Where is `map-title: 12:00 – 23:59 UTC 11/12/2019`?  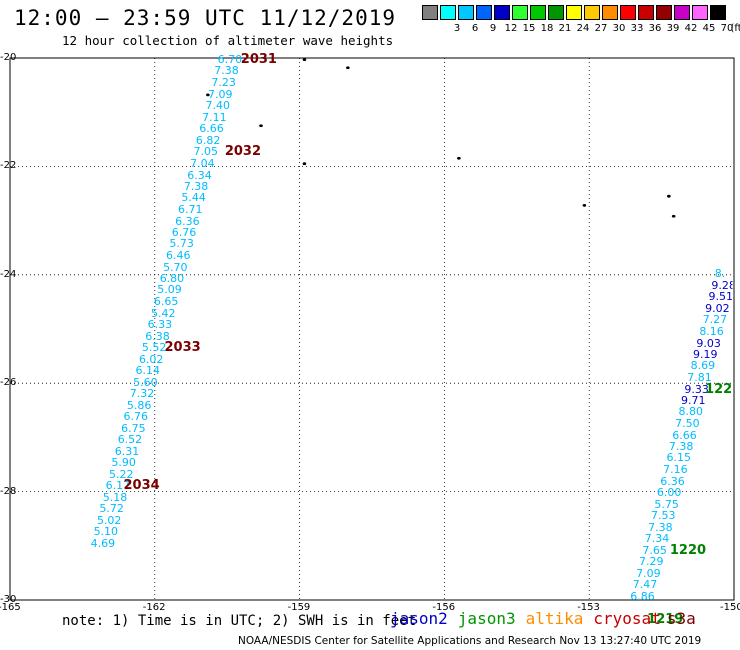 map-title: 12:00 – 23:59 UTC 11/12/2019 is located at coordinates (205, 18).